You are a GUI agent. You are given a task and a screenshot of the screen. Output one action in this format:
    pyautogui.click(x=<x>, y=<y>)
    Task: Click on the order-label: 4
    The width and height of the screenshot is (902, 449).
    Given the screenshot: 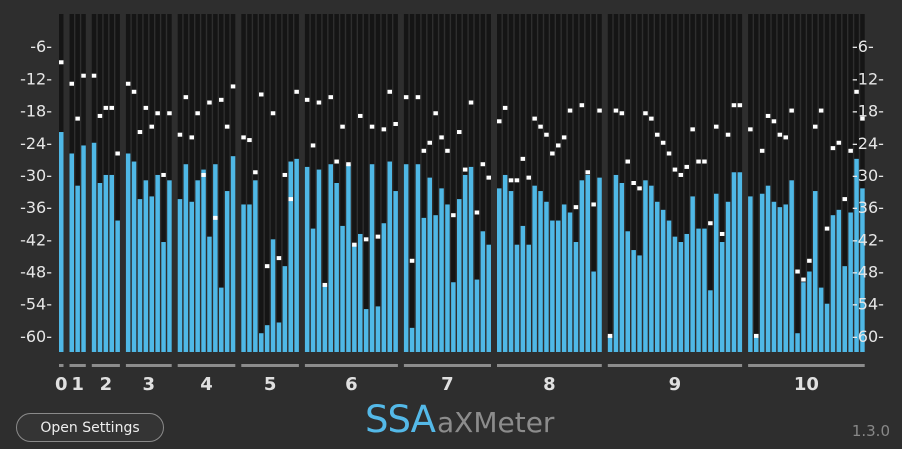 What is the action you would take?
    pyautogui.click(x=206, y=384)
    